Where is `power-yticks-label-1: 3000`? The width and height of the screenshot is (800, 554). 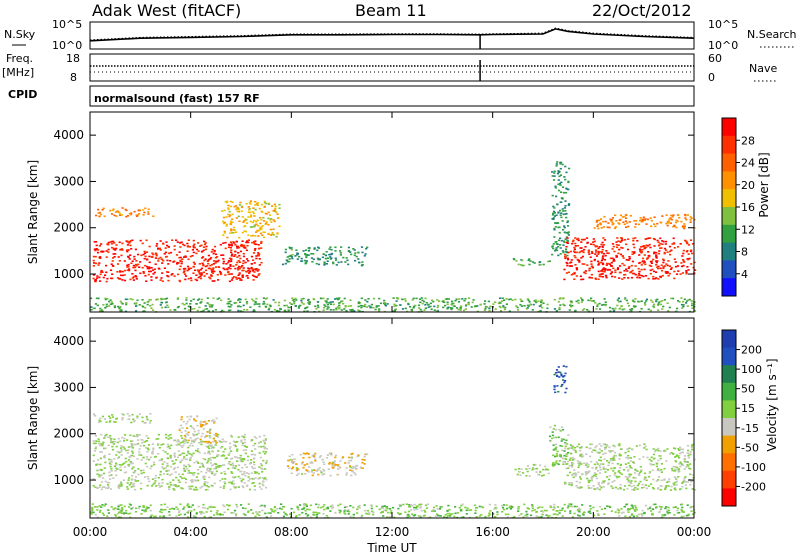
power-yticks-label-1: 3000 is located at coordinates (68, 181).